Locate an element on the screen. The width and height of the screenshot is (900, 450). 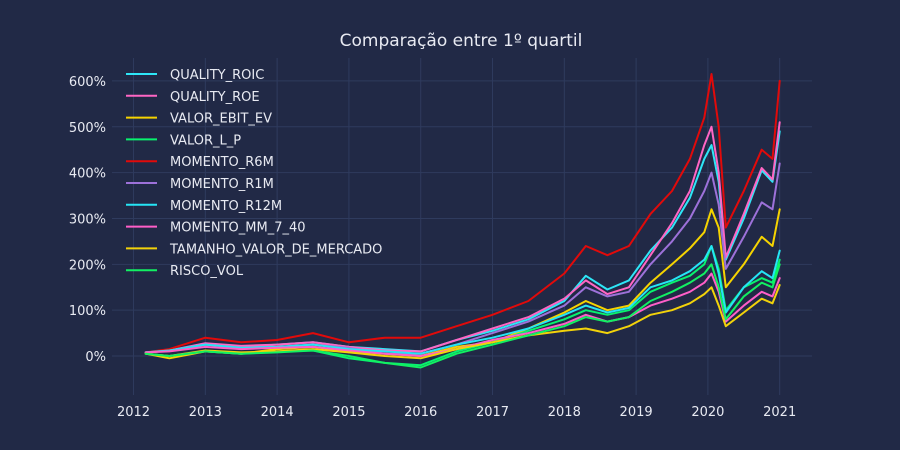
legend-label: VALOR_L_P is located at coordinates (205, 140).